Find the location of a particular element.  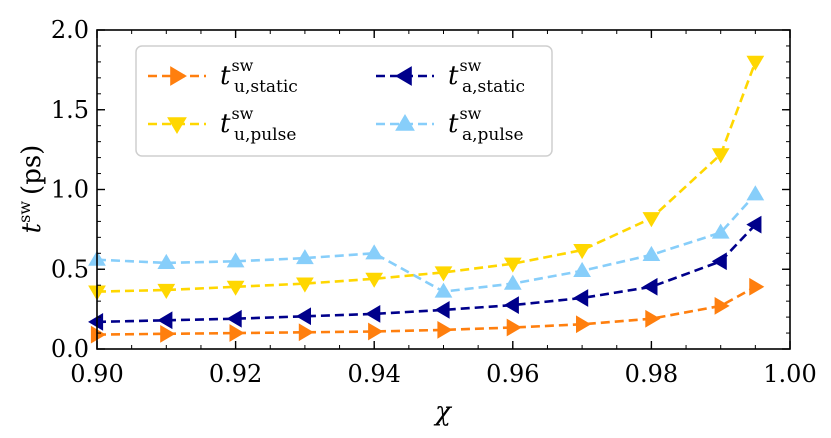

legend-entry-a-pulse: tsw a,pulse is located at coordinates (450, 124).